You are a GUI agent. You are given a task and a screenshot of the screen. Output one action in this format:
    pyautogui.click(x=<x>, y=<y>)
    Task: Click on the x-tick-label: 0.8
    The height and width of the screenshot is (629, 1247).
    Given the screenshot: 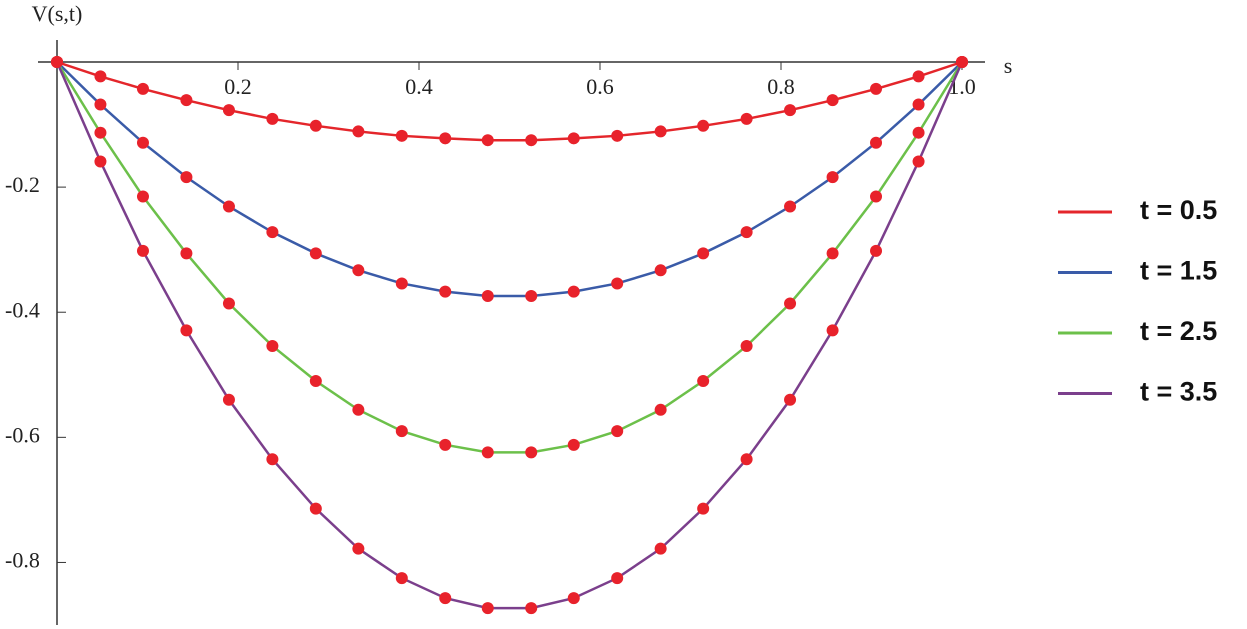 What is the action you would take?
    pyautogui.click(x=781, y=86)
    